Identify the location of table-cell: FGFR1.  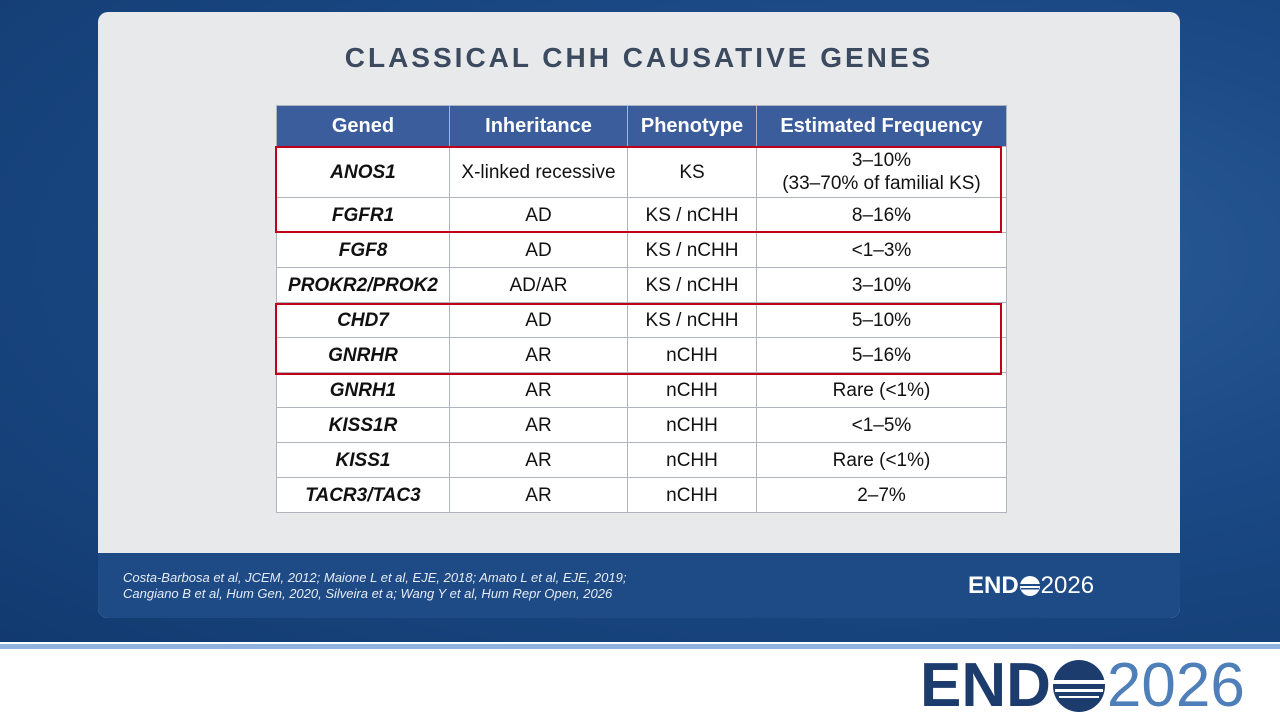
(363, 215).